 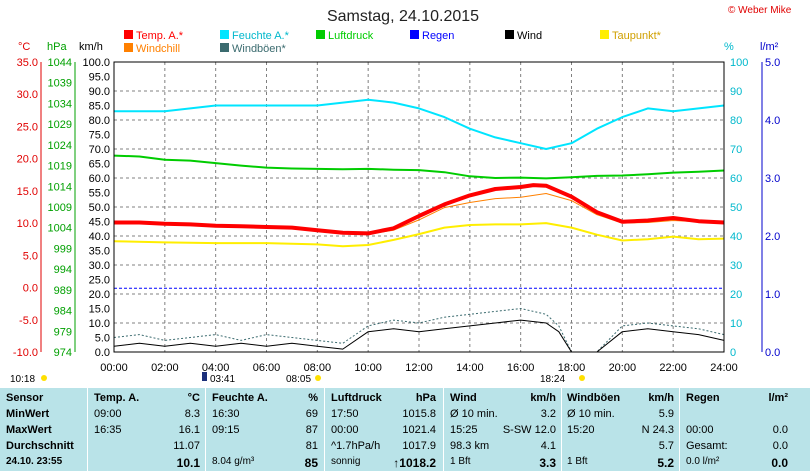 I want to click on stats-cell: 69, so click(x=311, y=414).